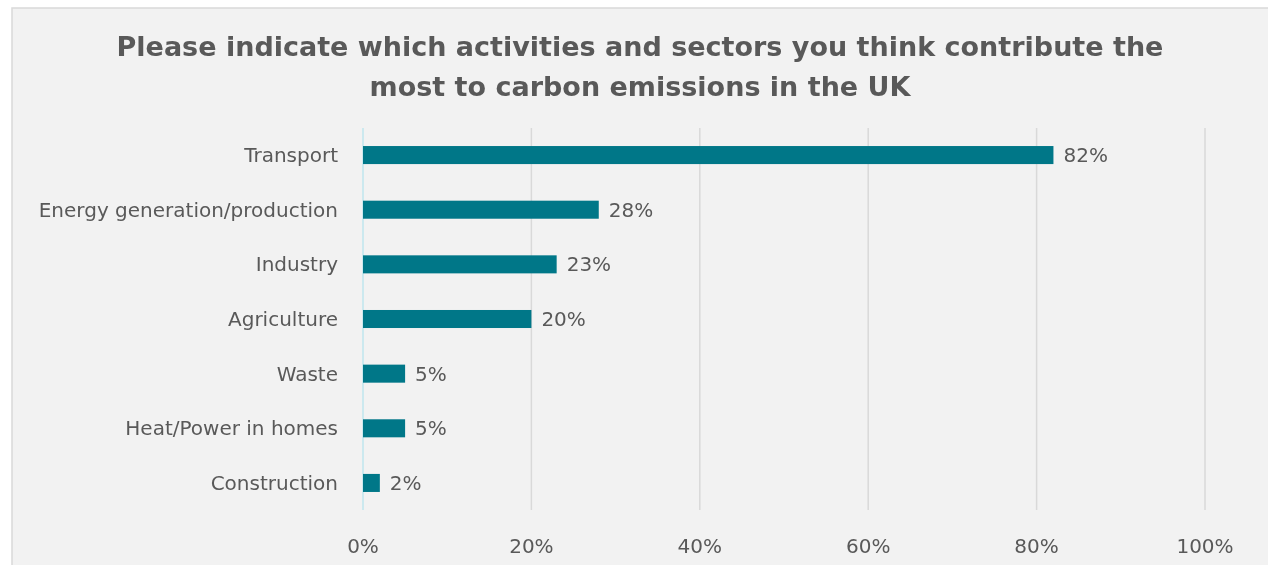 This screenshot has height=565, width=1268. What do you see at coordinates (1036, 546) in the screenshot?
I see `x-tick-label: 80%` at bounding box center [1036, 546].